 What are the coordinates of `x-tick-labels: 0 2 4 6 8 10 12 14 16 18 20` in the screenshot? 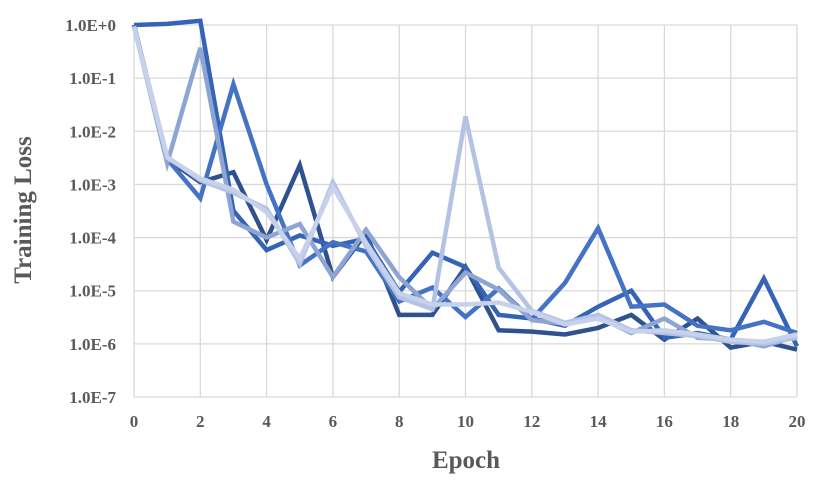 It's located at (468, 421).